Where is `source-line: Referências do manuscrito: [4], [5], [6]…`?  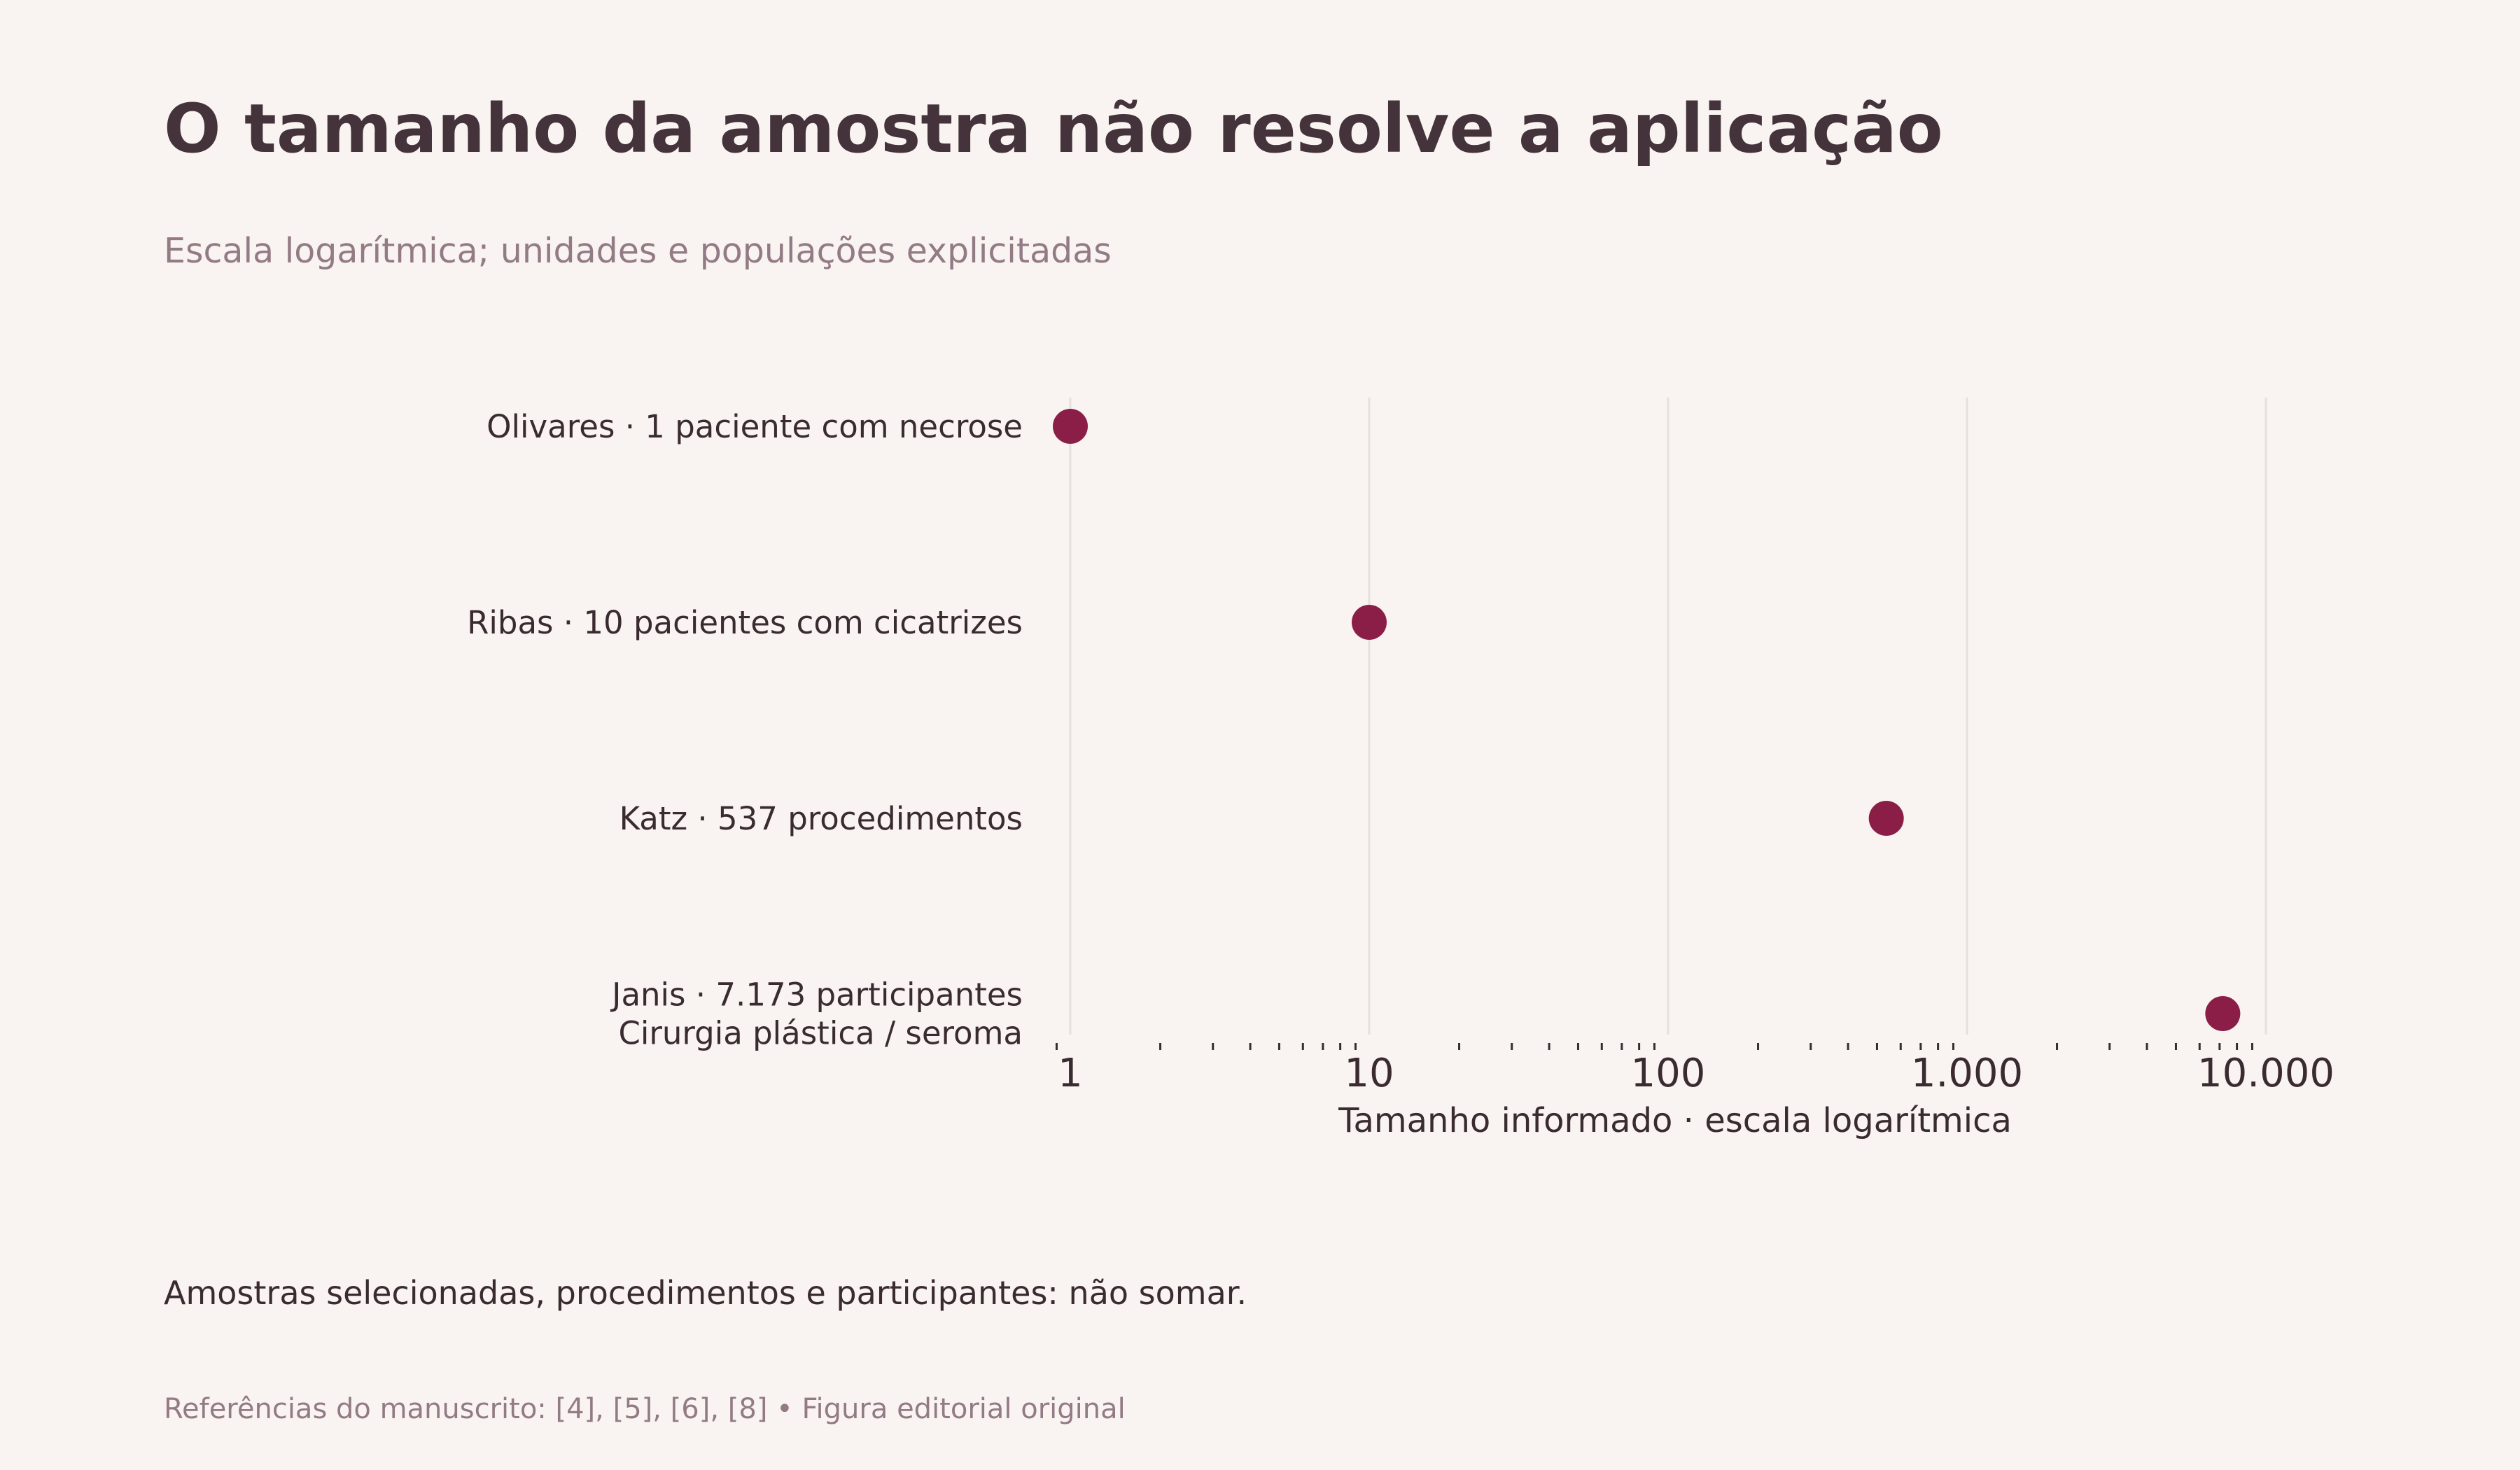 source-line: Referências do manuscrito: [4], [5], [6]… is located at coordinates (645, 1409).